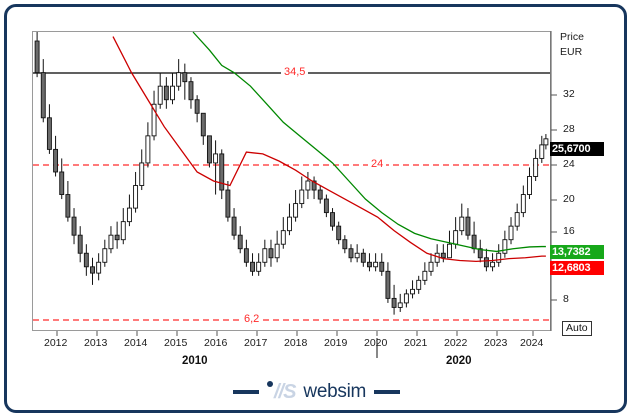  What do you see at coordinates (572, 37) in the screenshot?
I see `y-axis-title-price: Price` at bounding box center [572, 37].